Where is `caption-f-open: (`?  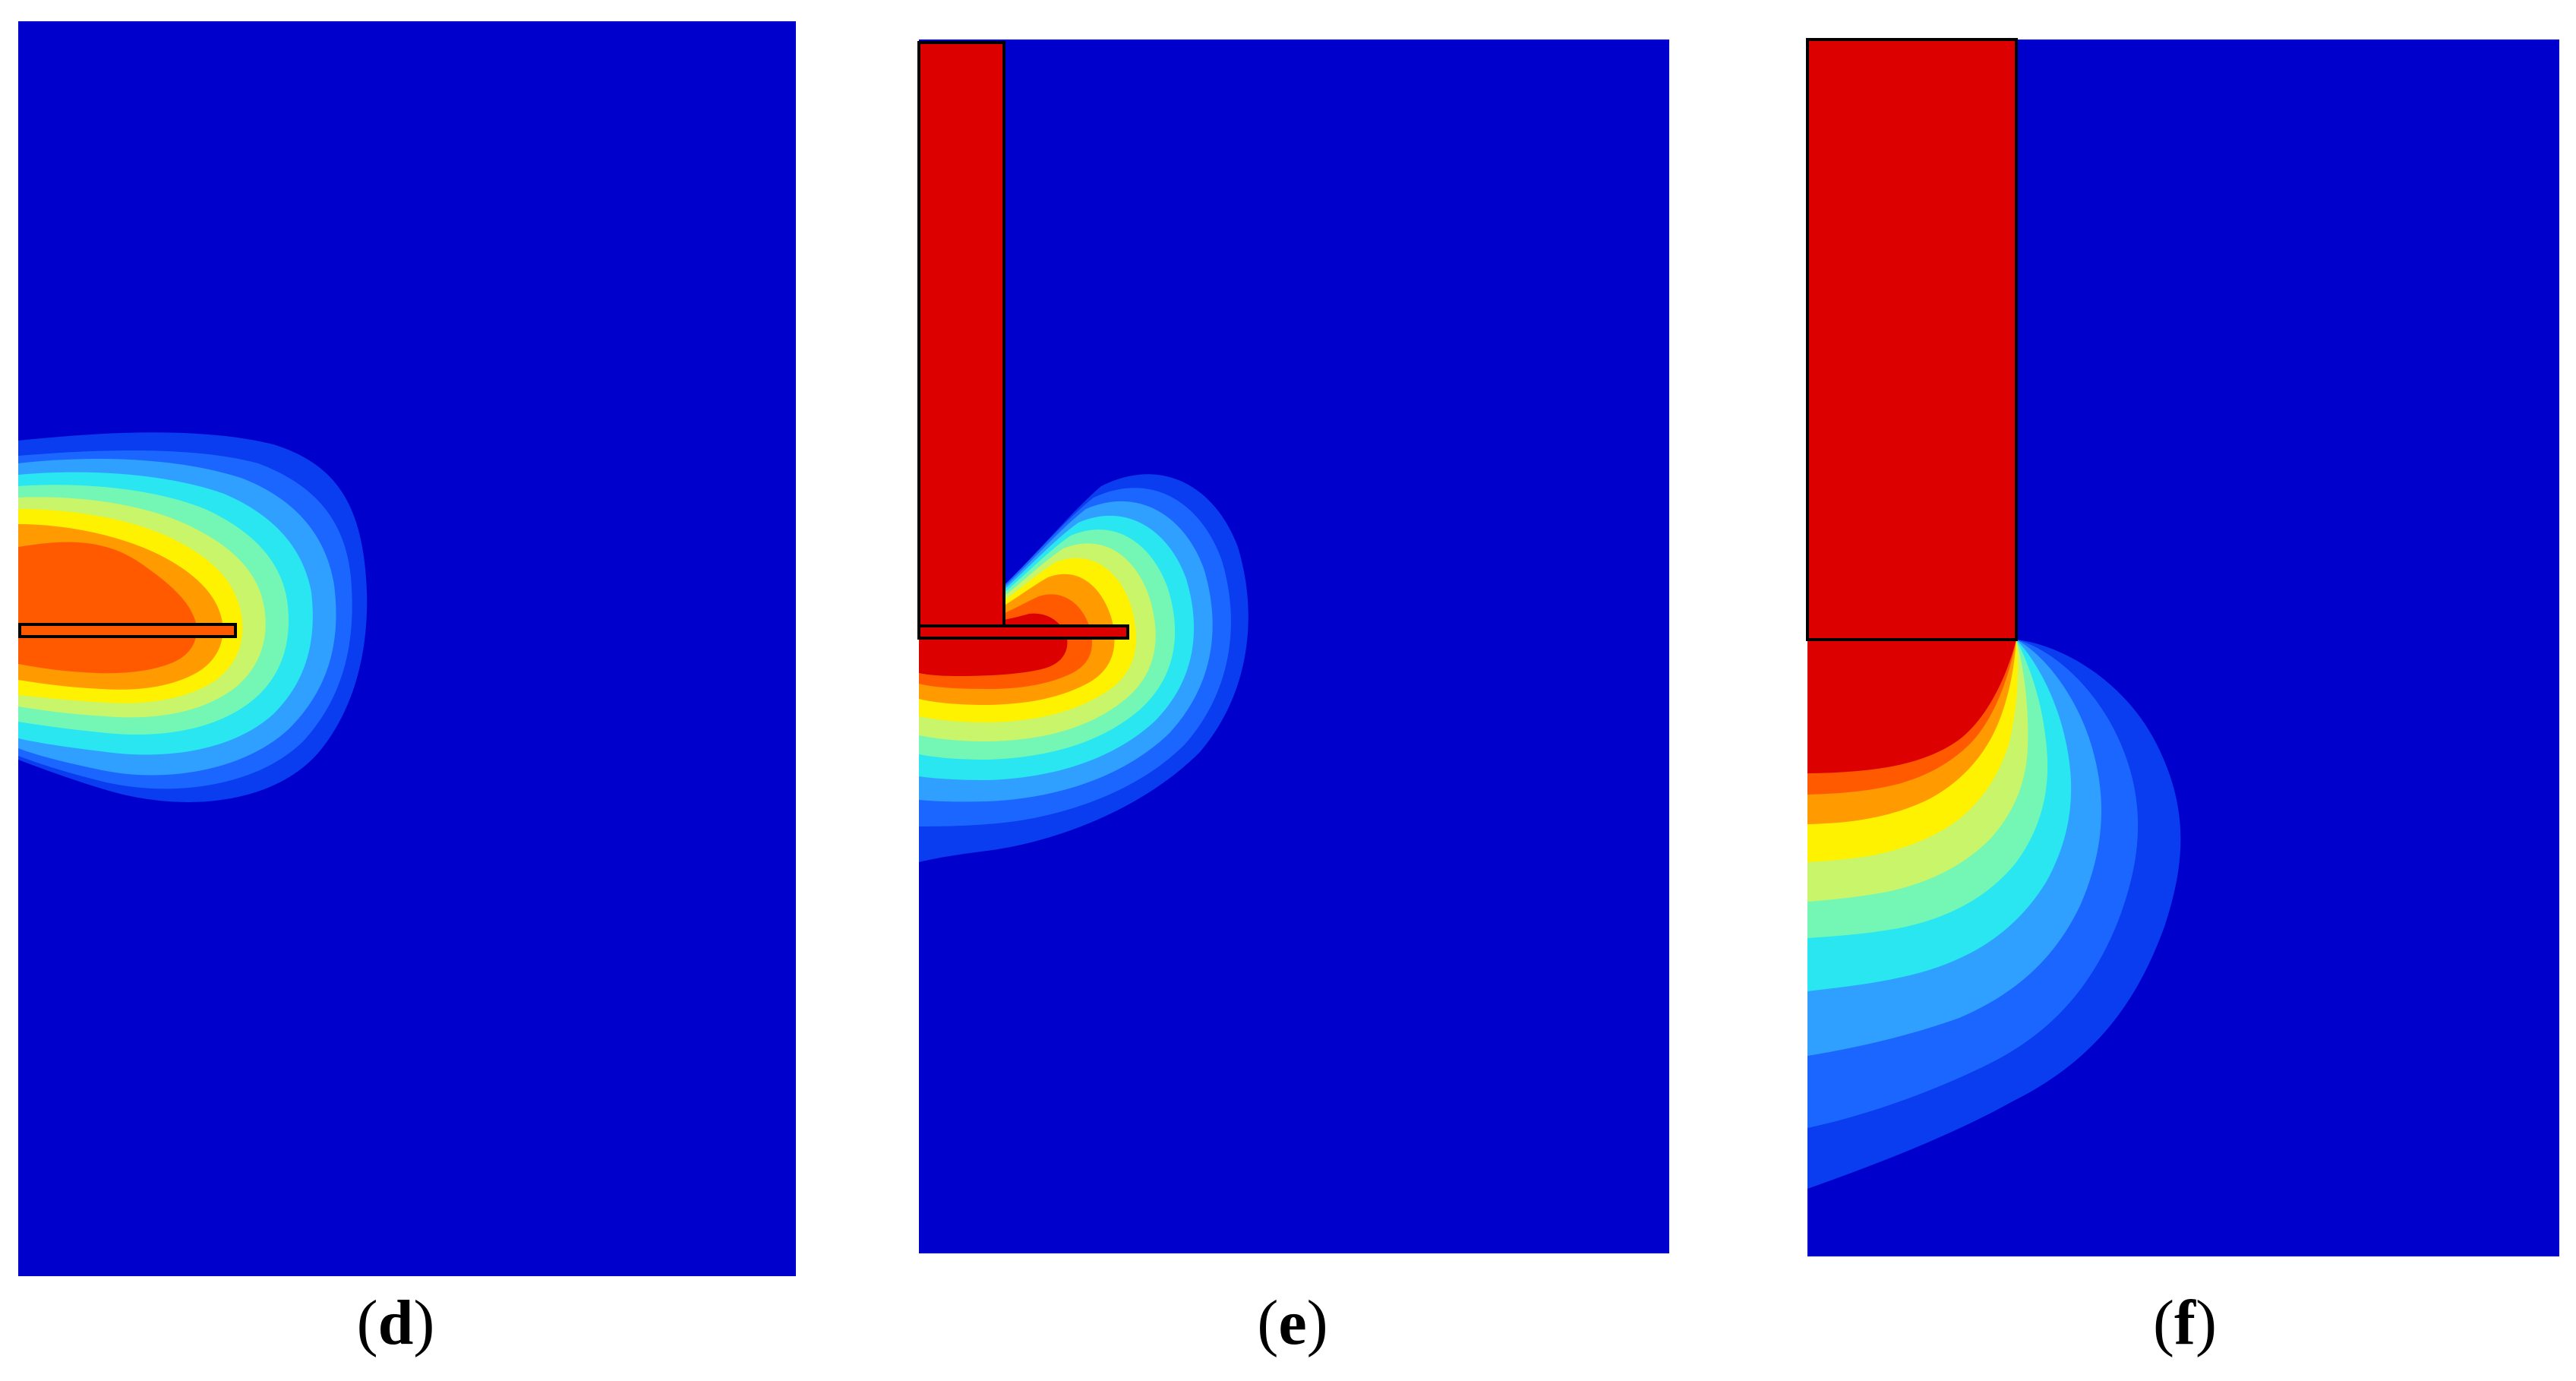
caption-f-open: ( is located at coordinates (2163, 1323).